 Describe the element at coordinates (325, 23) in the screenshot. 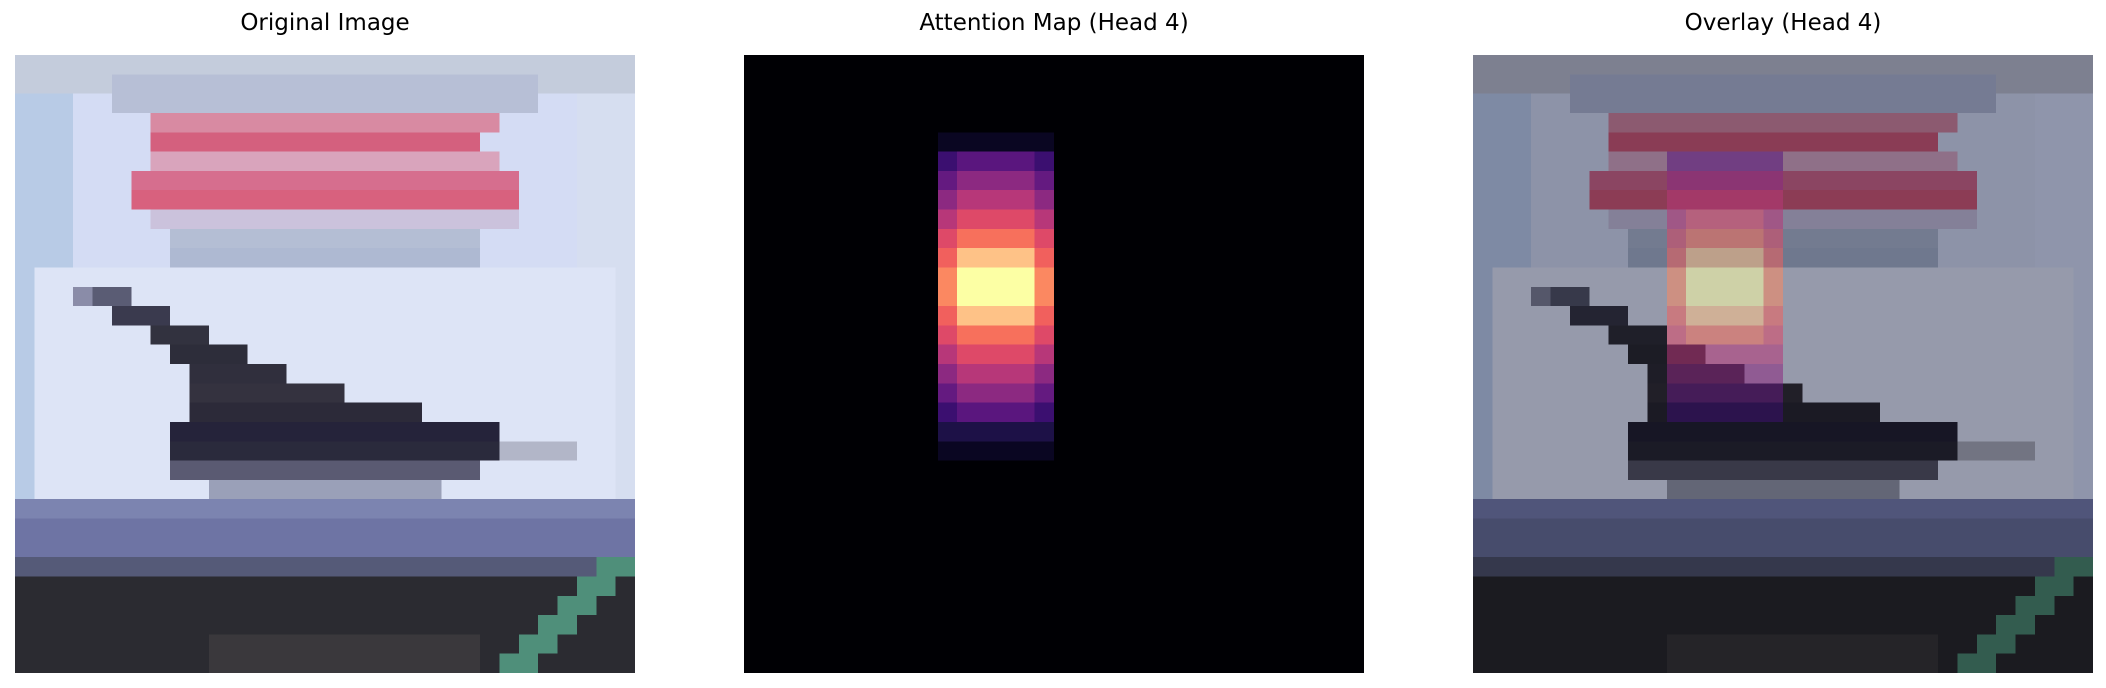

I see `original-image-title: Original Image` at that location.